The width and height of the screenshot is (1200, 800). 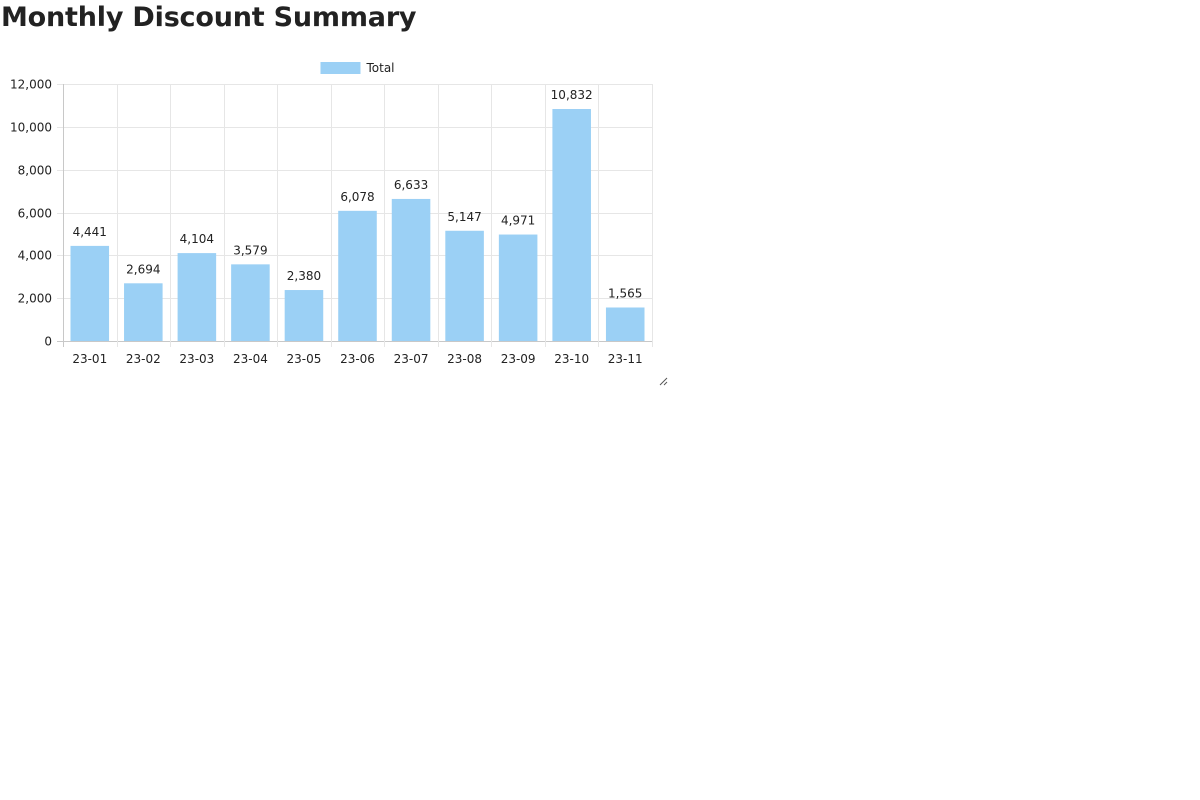 What do you see at coordinates (304, 359) in the screenshot?
I see `x-tick-label: 23-05` at bounding box center [304, 359].